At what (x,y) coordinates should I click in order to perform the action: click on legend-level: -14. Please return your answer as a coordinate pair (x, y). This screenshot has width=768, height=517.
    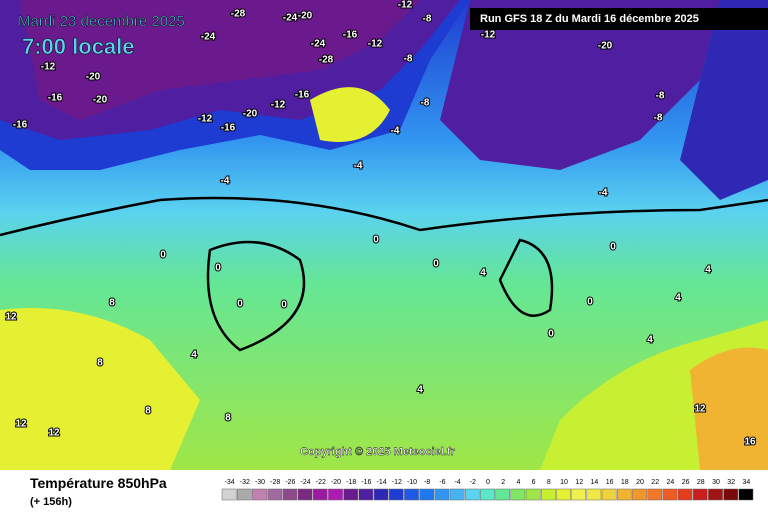
    Looking at the image, I should click on (382, 482).